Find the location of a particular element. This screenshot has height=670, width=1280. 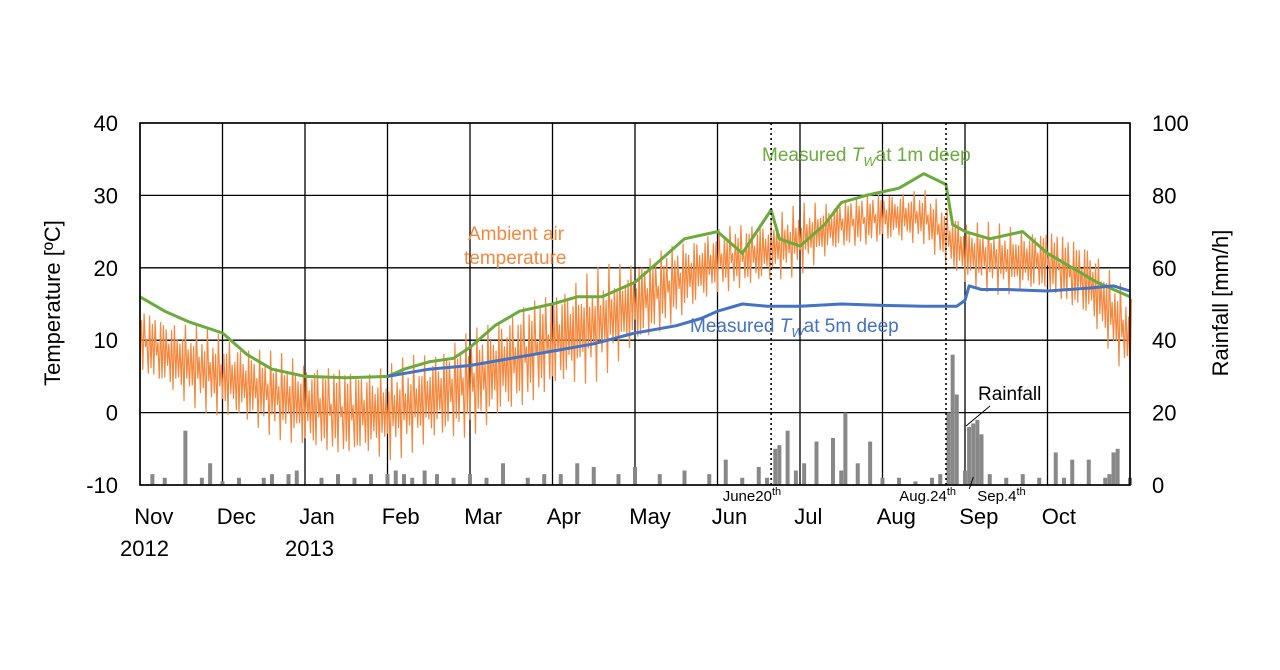

y-tick-label: 20 is located at coordinates (106, 268).